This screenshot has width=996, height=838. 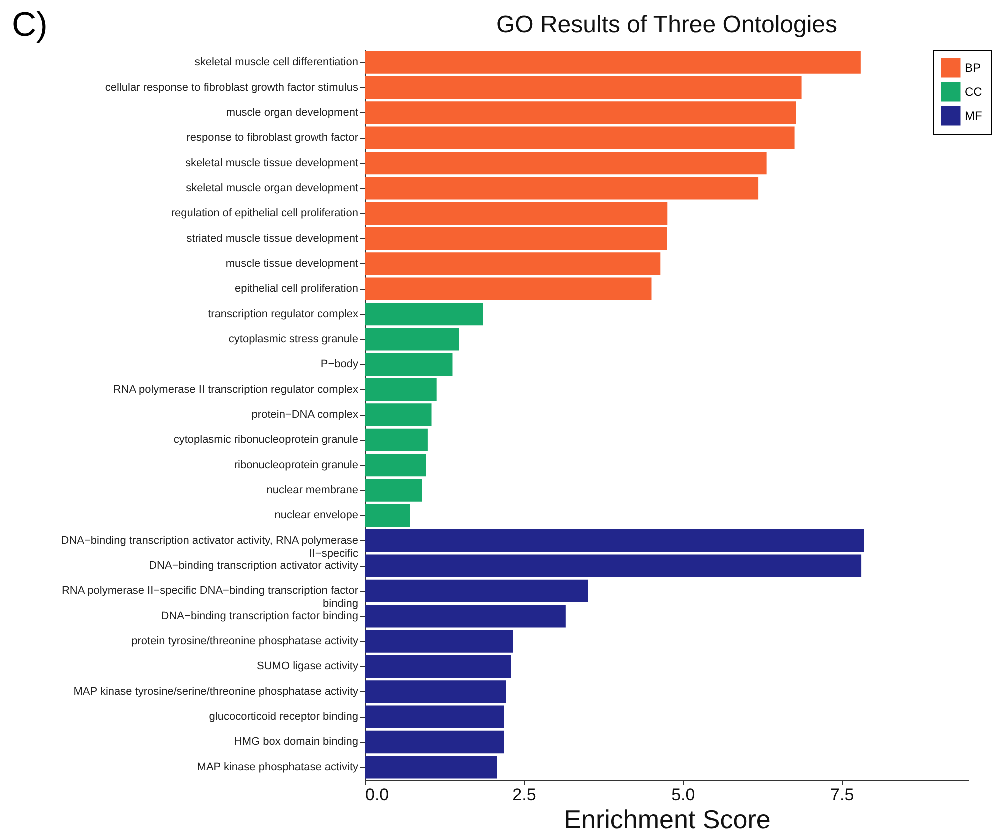 What do you see at coordinates (292, 264) in the screenshot?
I see `y-tick-label: muscle tissue development` at bounding box center [292, 264].